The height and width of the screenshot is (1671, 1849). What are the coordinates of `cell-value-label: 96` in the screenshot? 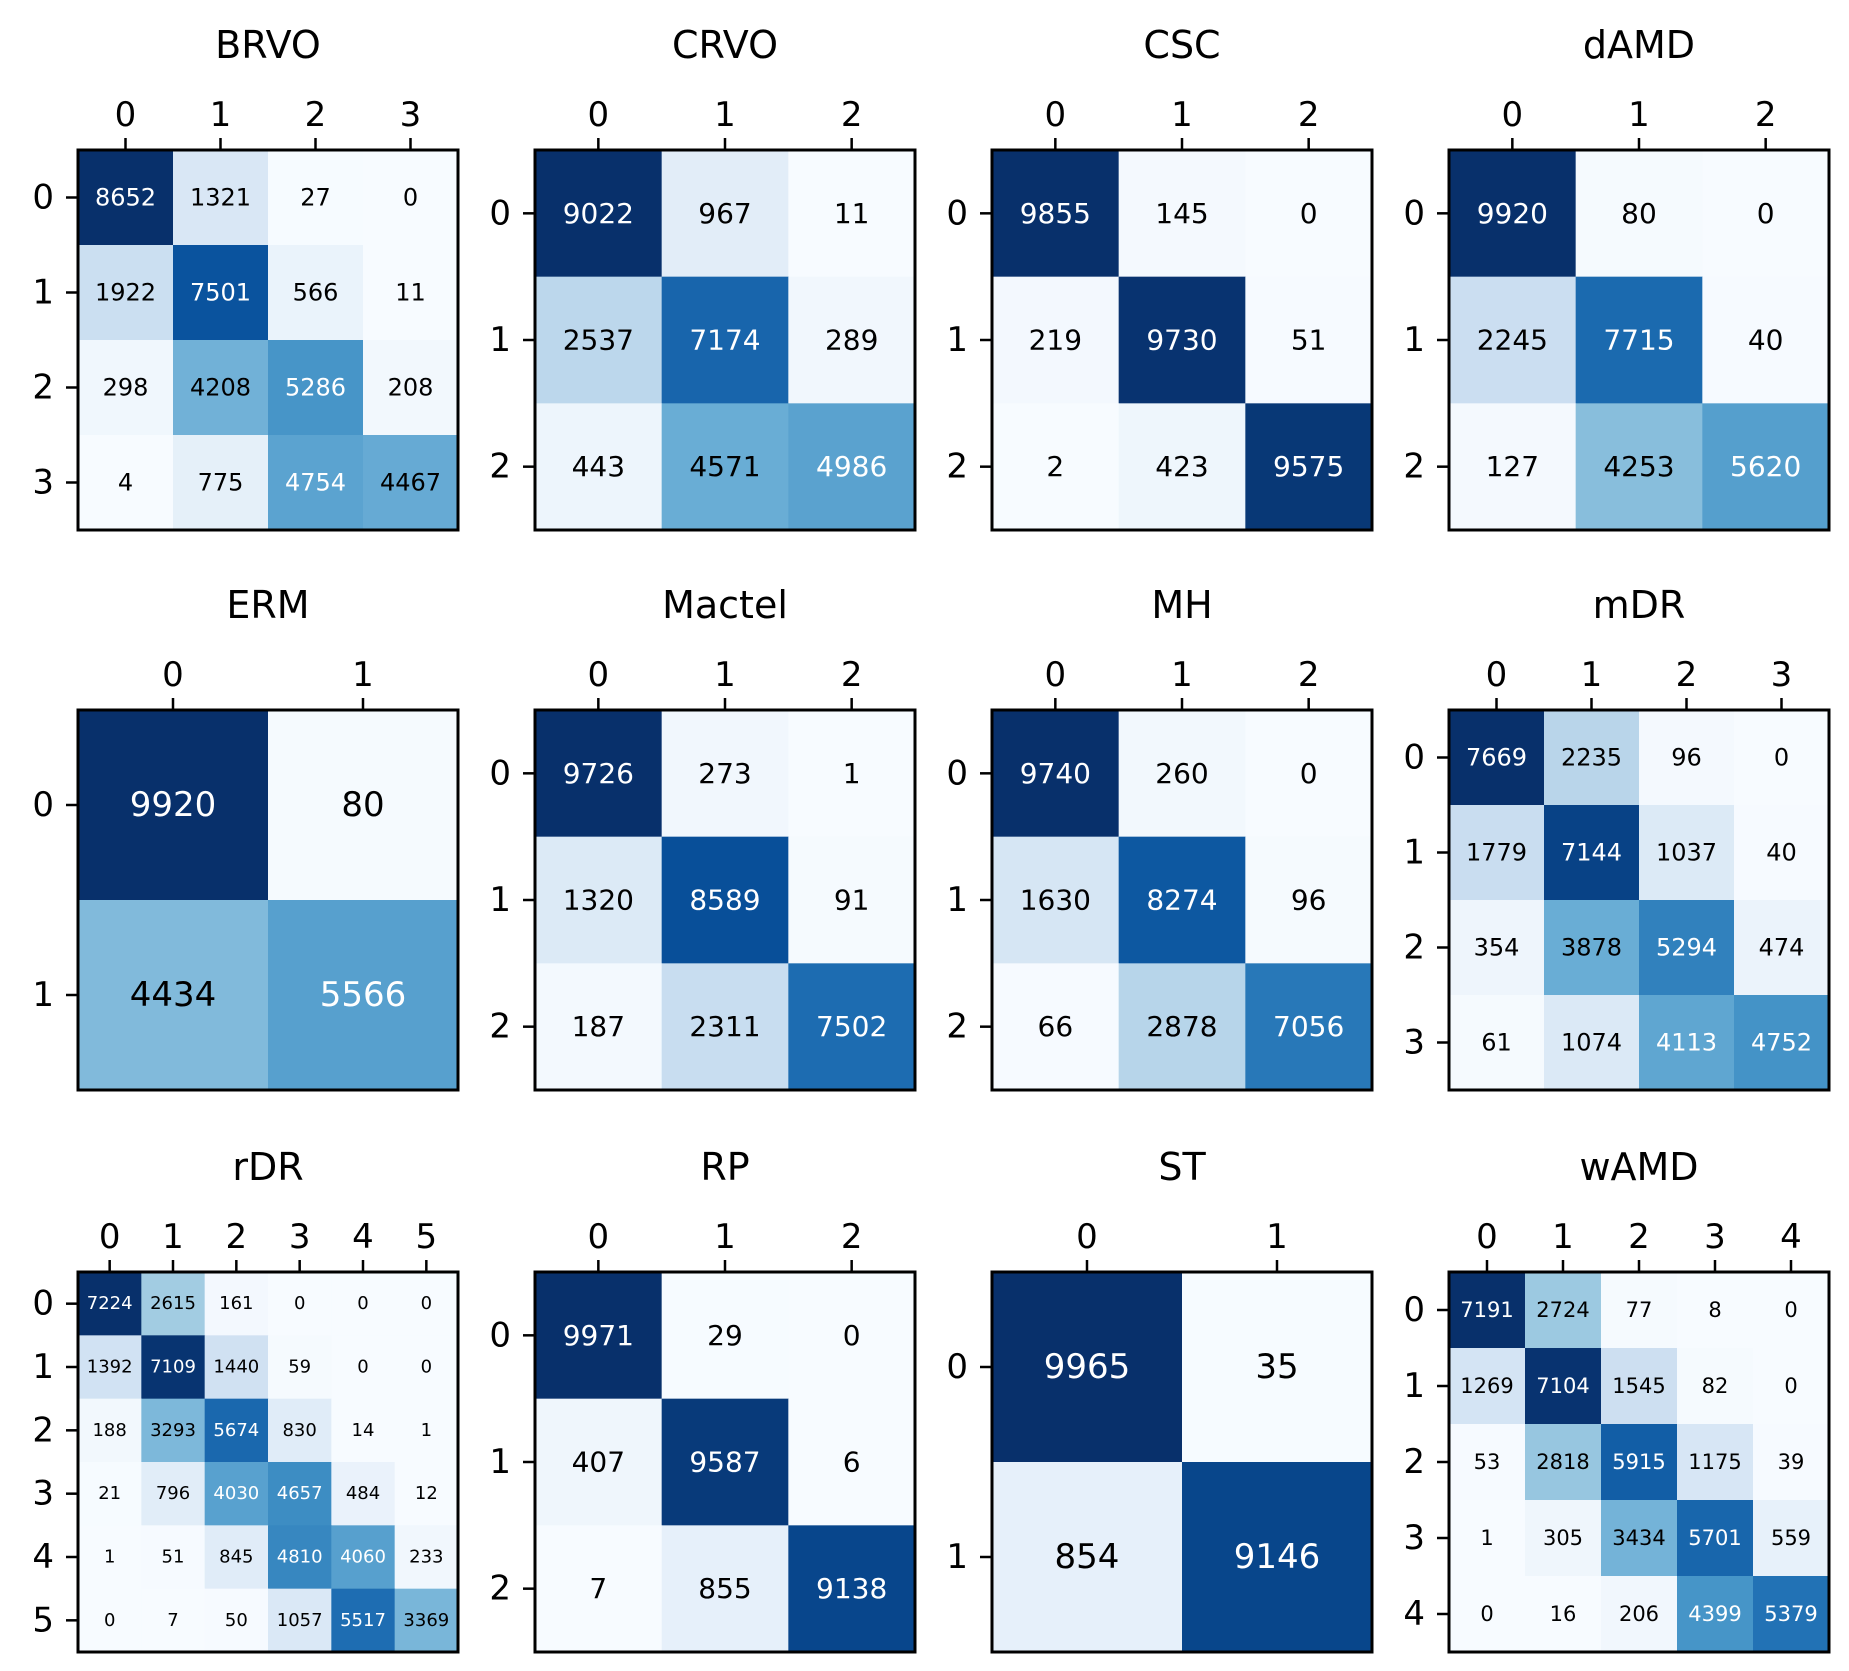 It's located at (1309, 900).